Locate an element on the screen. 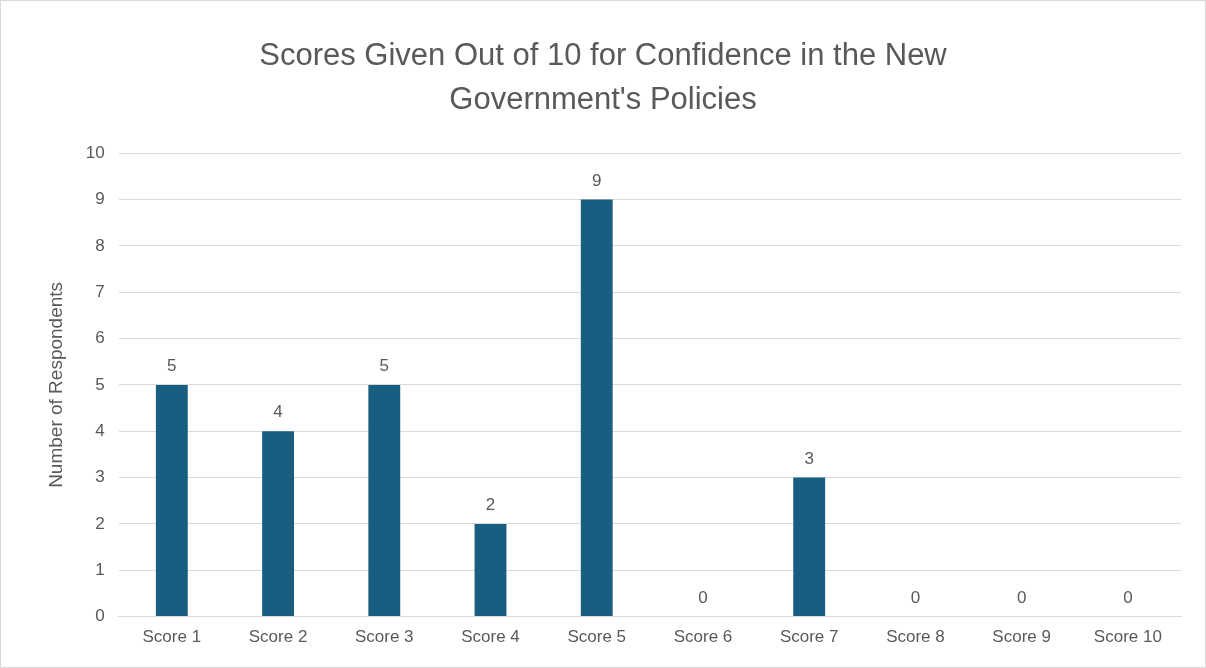 This screenshot has height=668, width=1206. x-tick-label: Score 2 is located at coordinates (278, 637).